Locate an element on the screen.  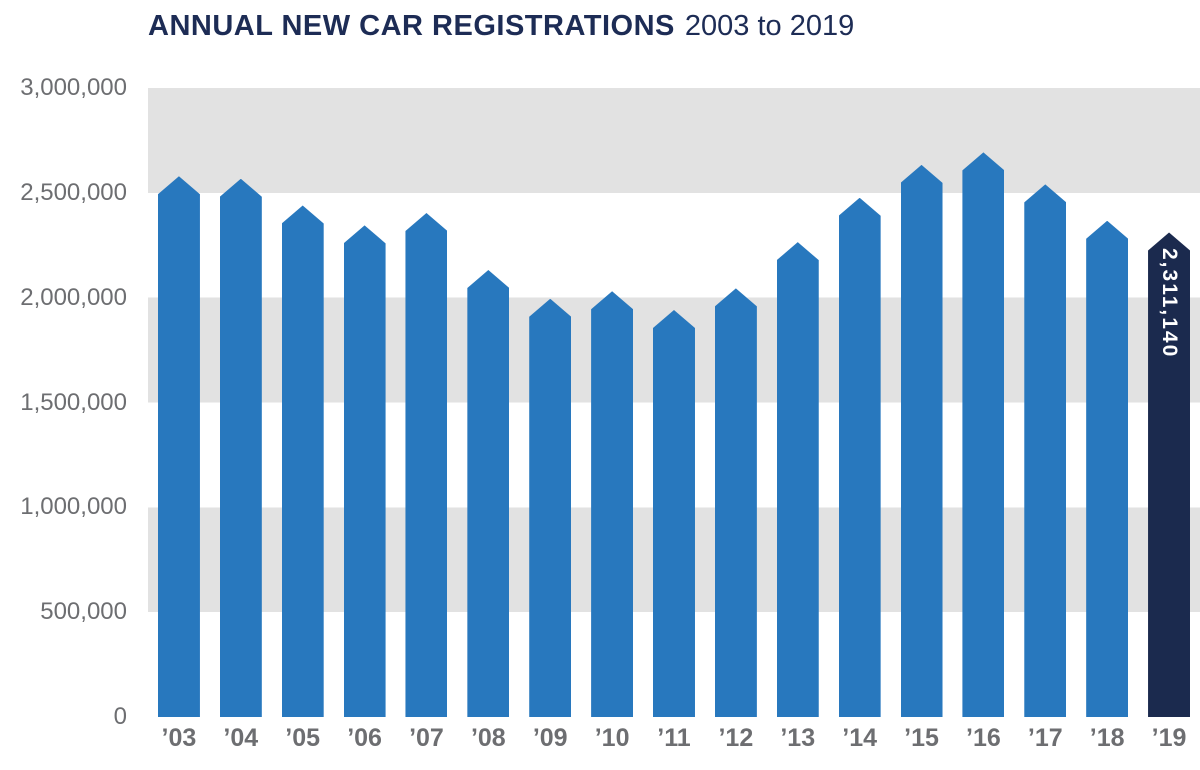
y-tick-label: 1,500,000 is located at coordinates (73, 402).